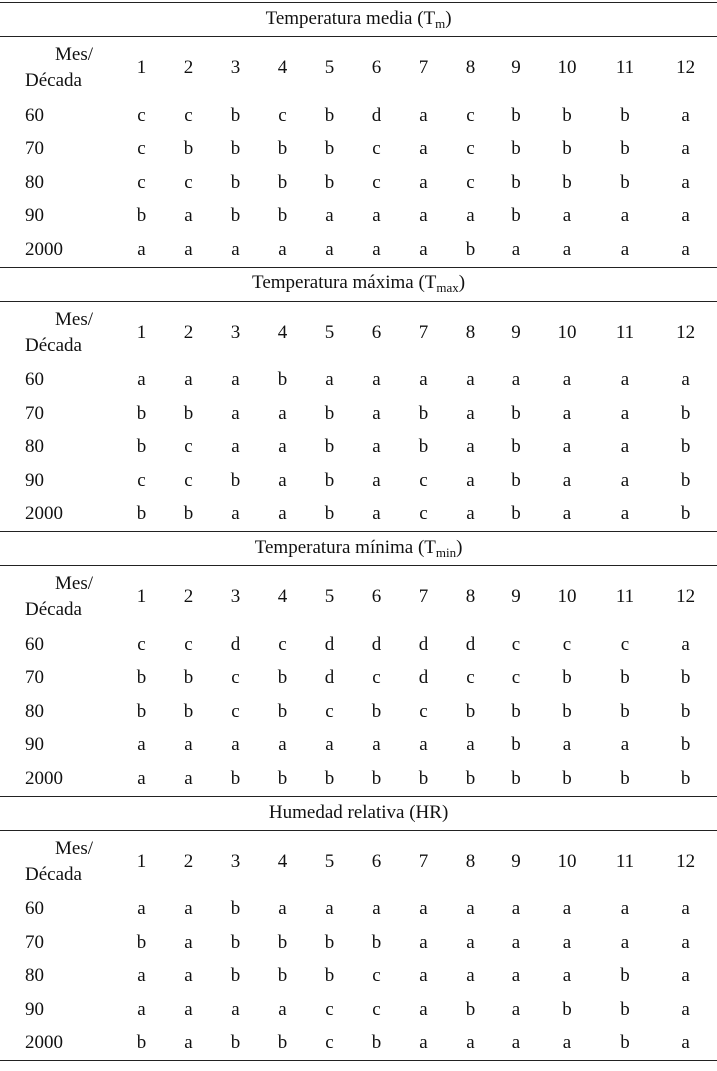 The width and height of the screenshot is (717, 1071). What do you see at coordinates (358, 284) in the screenshot?
I see `section-title-row: Temperatura máxima (Tmax)` at bounding box center [358, 284].